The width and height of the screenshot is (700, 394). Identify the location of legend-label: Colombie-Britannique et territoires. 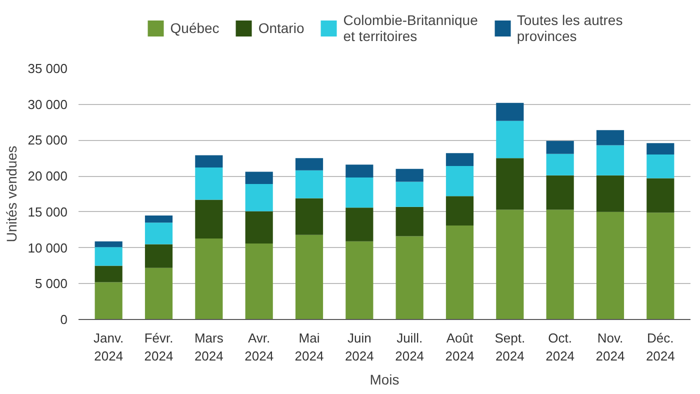
(410, 28).